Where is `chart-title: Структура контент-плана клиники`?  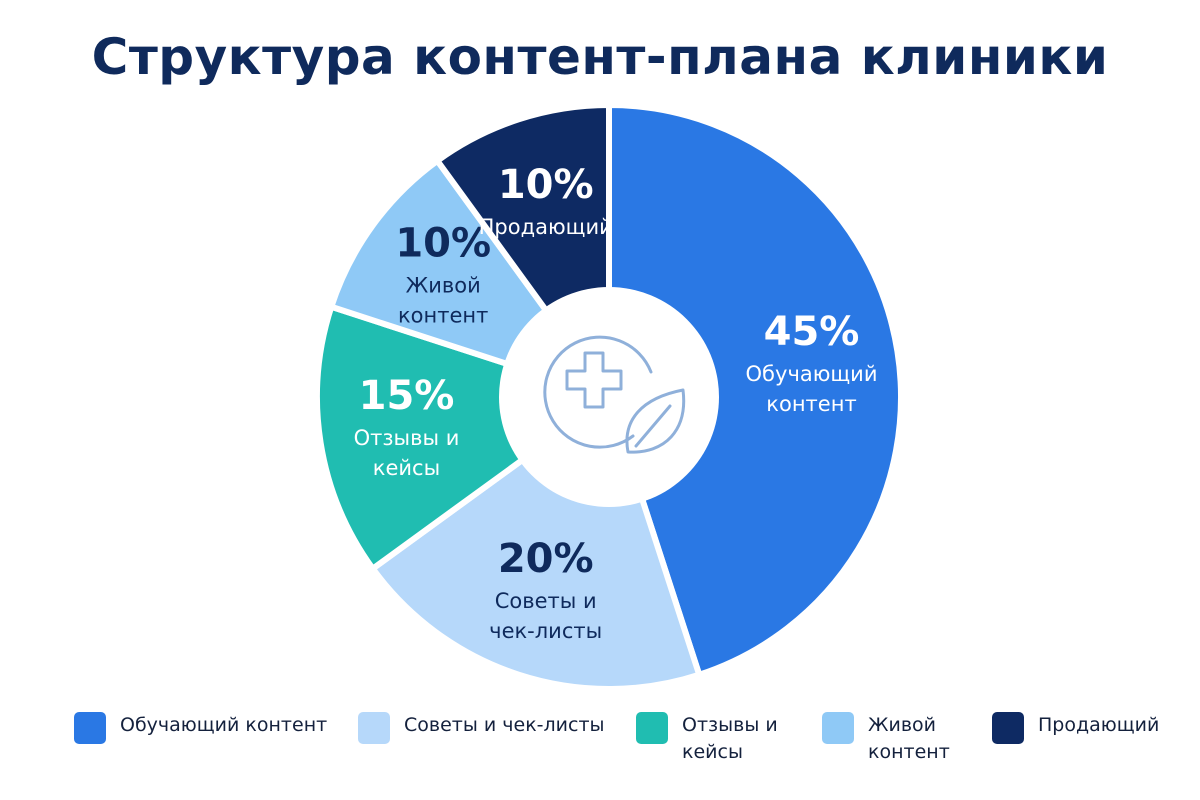 chart-title: Структура контент-плана клиники is located at coordinates (600, 57).